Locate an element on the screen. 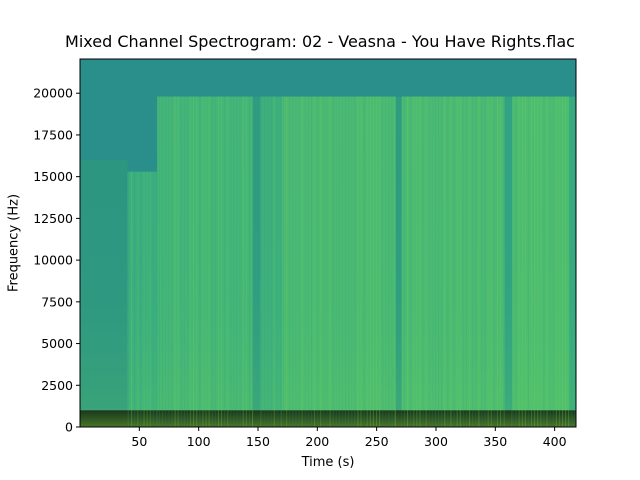  y-axis-ticks: 0 2500 5000 7500 10000 12500 15000 17500 20000 is located at coordinates (56, 260).